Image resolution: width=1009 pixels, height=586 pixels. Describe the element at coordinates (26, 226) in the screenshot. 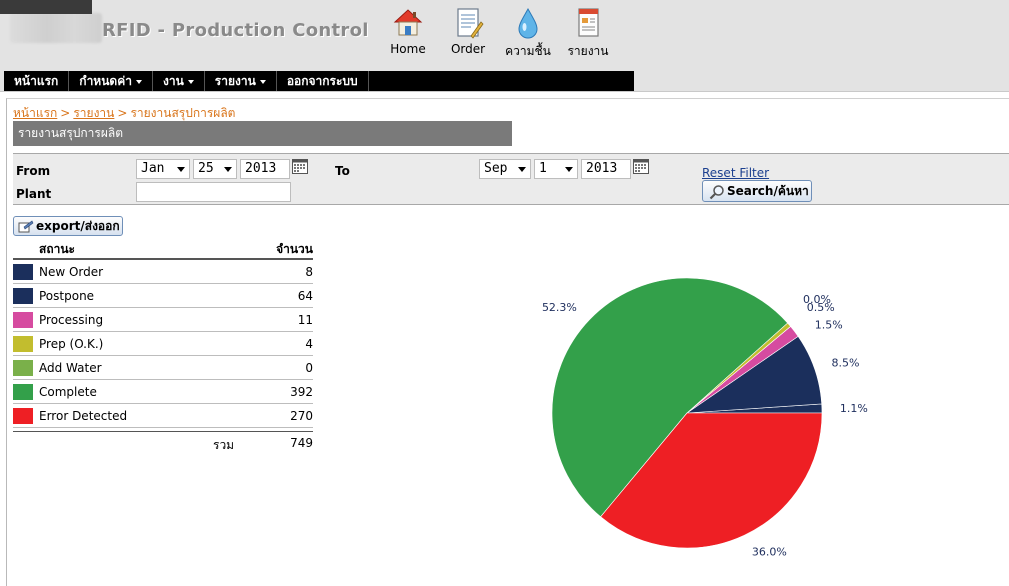

I see `export-icon` at that location.